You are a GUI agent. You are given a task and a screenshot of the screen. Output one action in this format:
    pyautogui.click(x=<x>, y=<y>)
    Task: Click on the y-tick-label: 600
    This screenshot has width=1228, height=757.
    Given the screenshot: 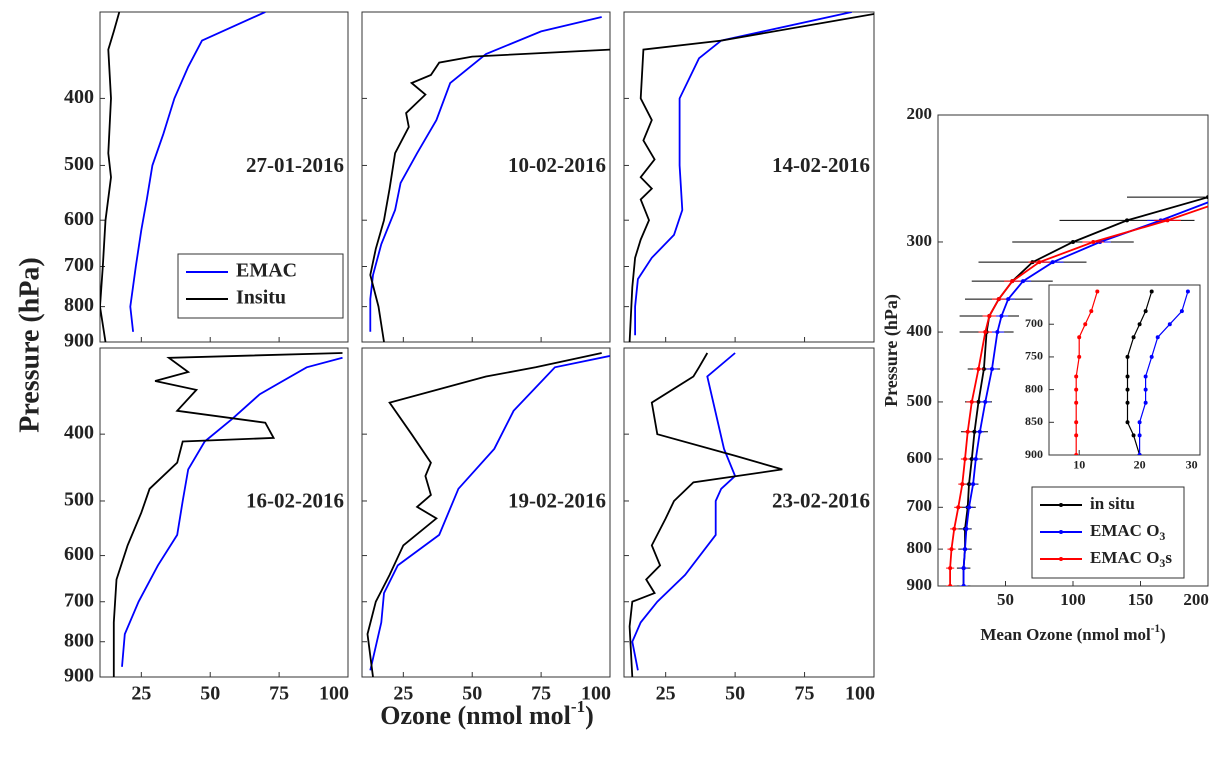 What is the action you would take?
    pyautogui.click(x=79, y=219)
    